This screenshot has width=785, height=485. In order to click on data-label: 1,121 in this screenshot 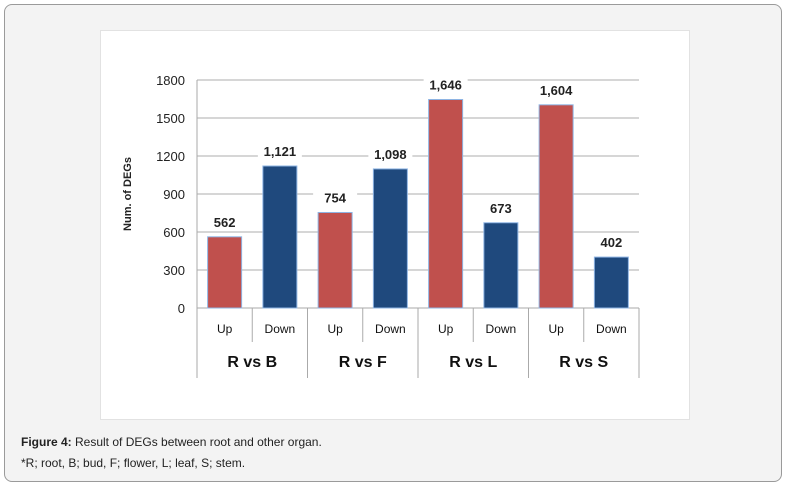, I will do `click(280, 151)`.